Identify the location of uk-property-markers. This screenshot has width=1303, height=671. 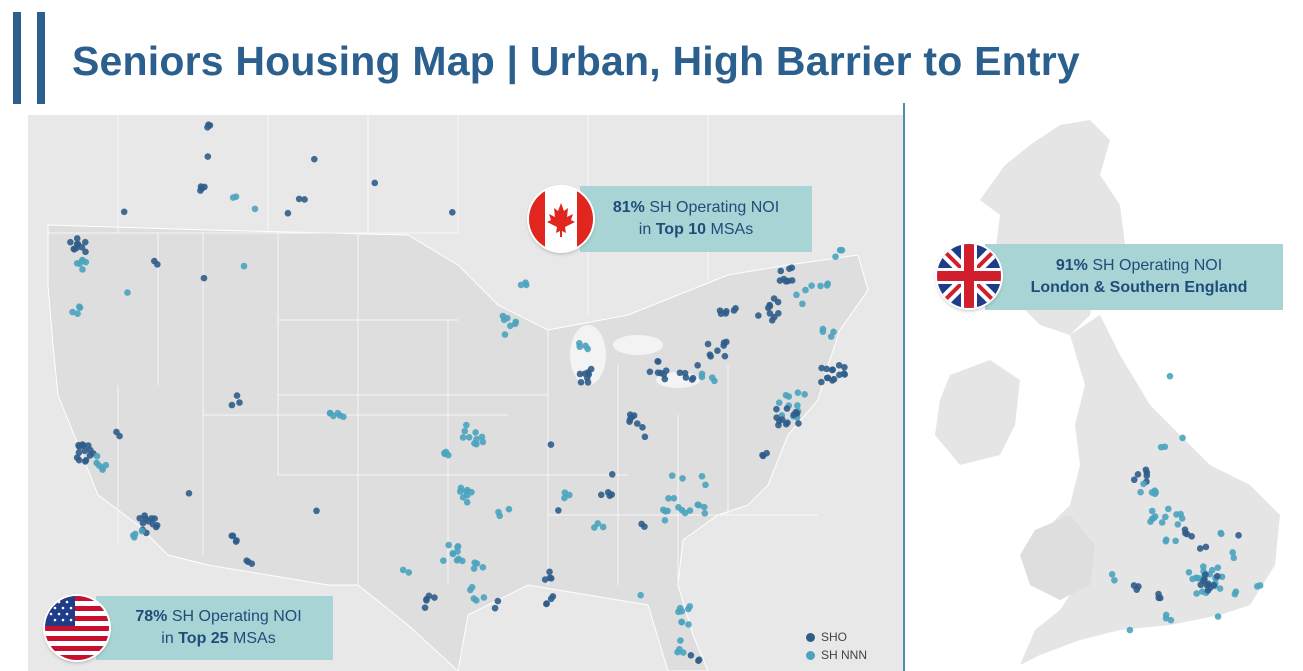
(1186, 503).